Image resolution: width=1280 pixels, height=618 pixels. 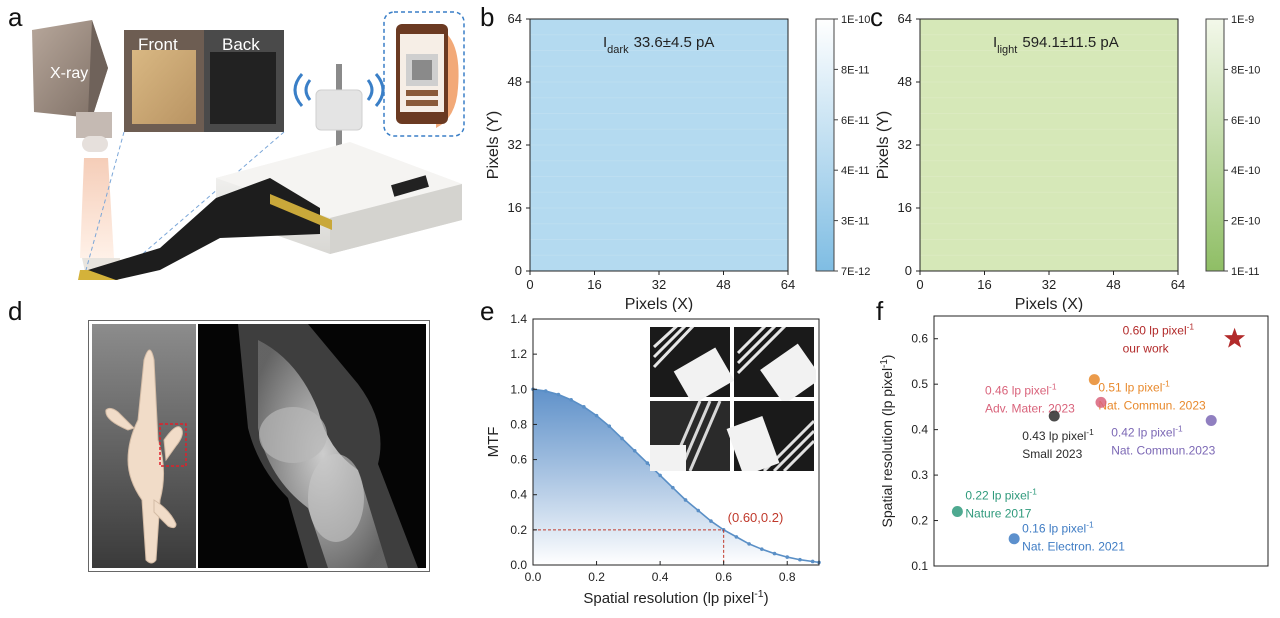 I want to click on xray-source, so click(x=72, y=90).